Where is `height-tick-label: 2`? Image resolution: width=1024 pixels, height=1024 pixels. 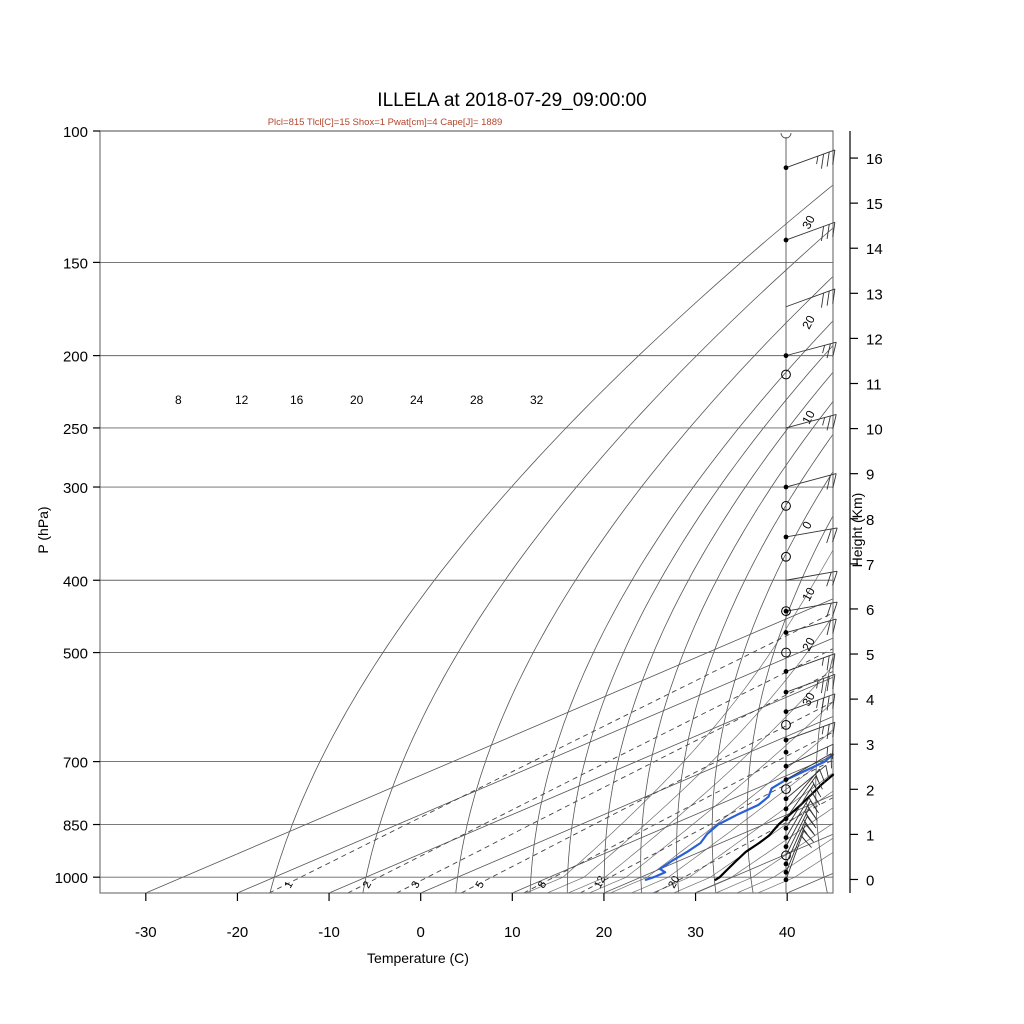 height-tick-label: 2 is located at coordinates (870, 790).